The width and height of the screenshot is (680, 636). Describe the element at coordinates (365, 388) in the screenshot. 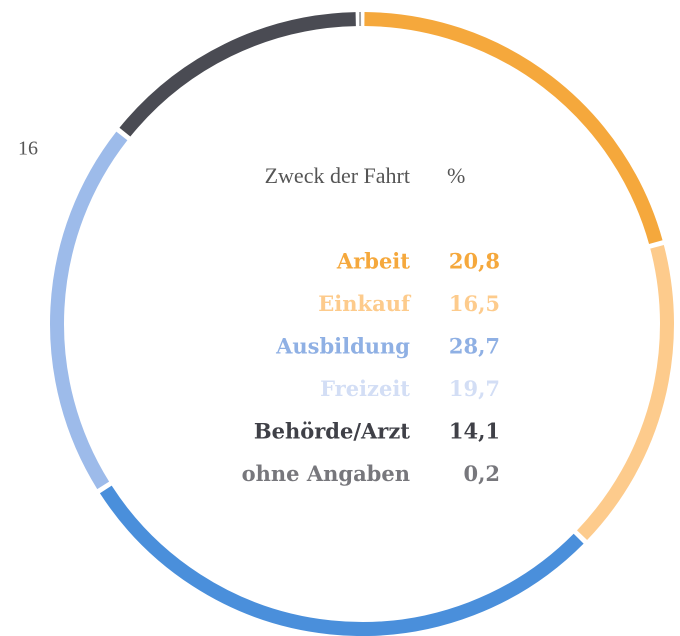

I see `legend-label: Freizeit` at that location.